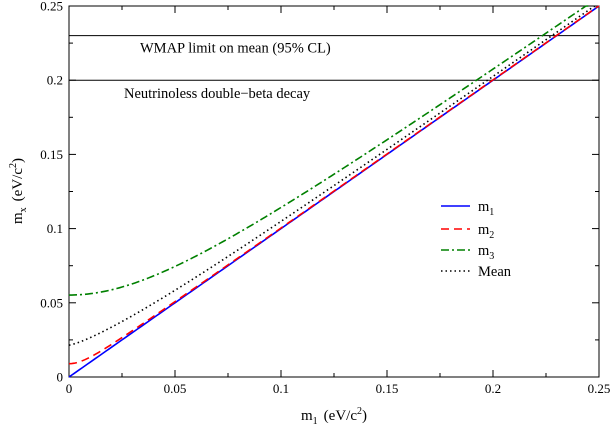 Image resolution: width=612 pixels, height=436 pixels. Describe the element at coordinates (60, 377) in the screenshot. I see `y-tick-label: 0` at that location.